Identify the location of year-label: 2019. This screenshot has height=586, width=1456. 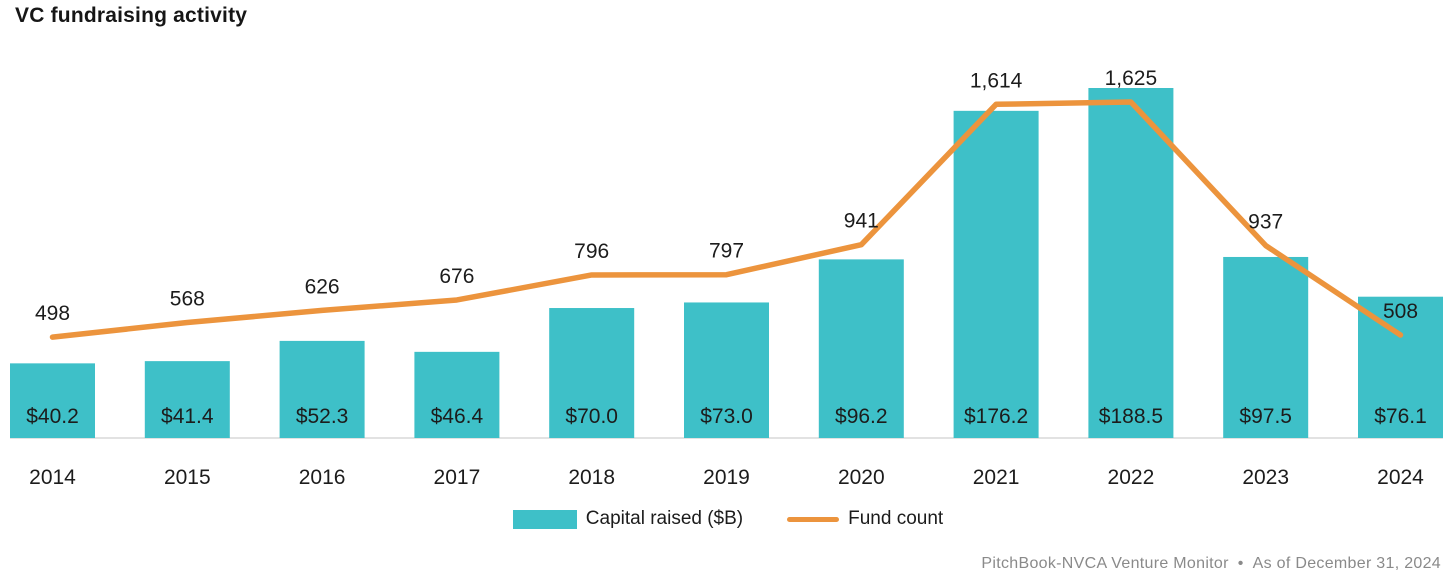
(726, 477).